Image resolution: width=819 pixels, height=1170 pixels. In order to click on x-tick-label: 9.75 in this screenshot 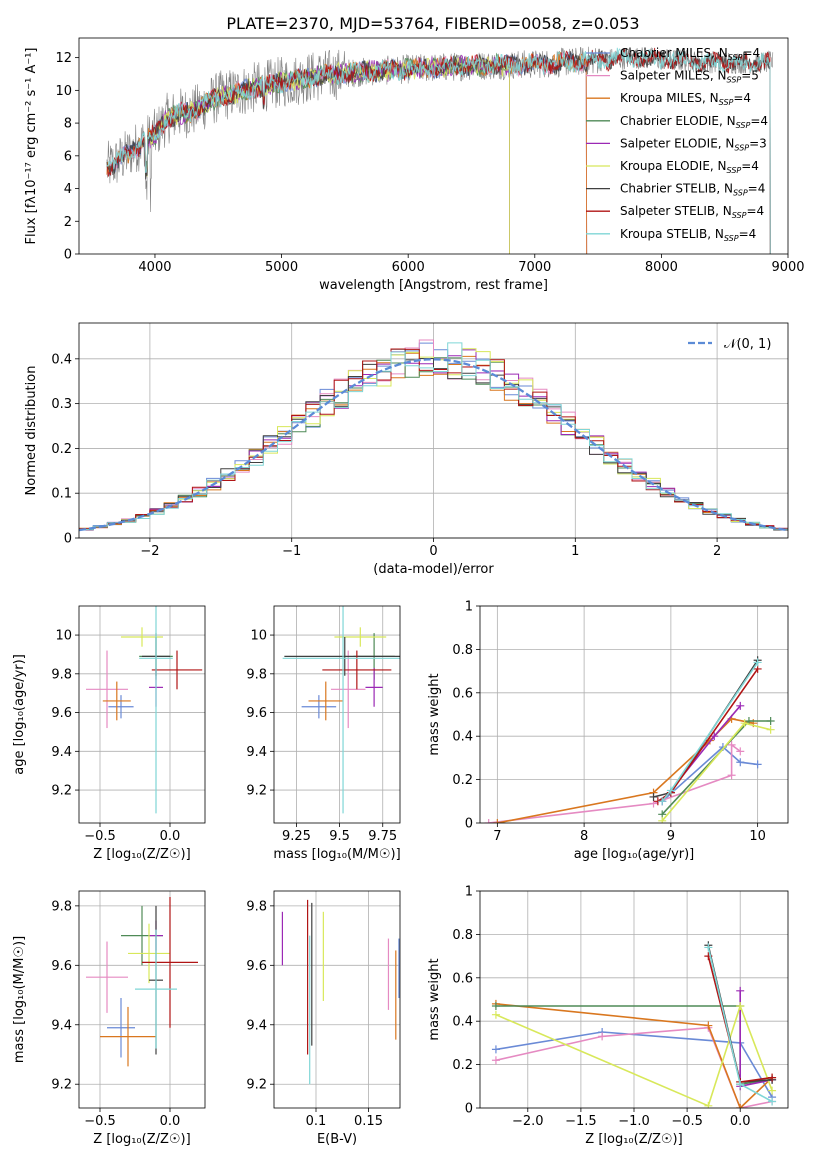, I will do `click(382, 836)`.